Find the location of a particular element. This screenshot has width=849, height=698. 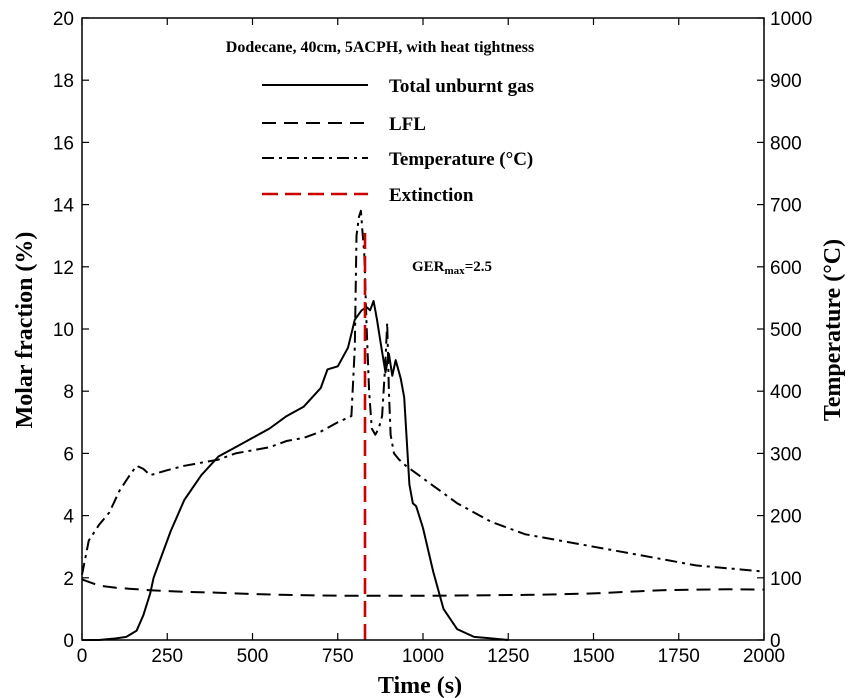

y2-tick-label: 800 is located at coordinates (786, 143).